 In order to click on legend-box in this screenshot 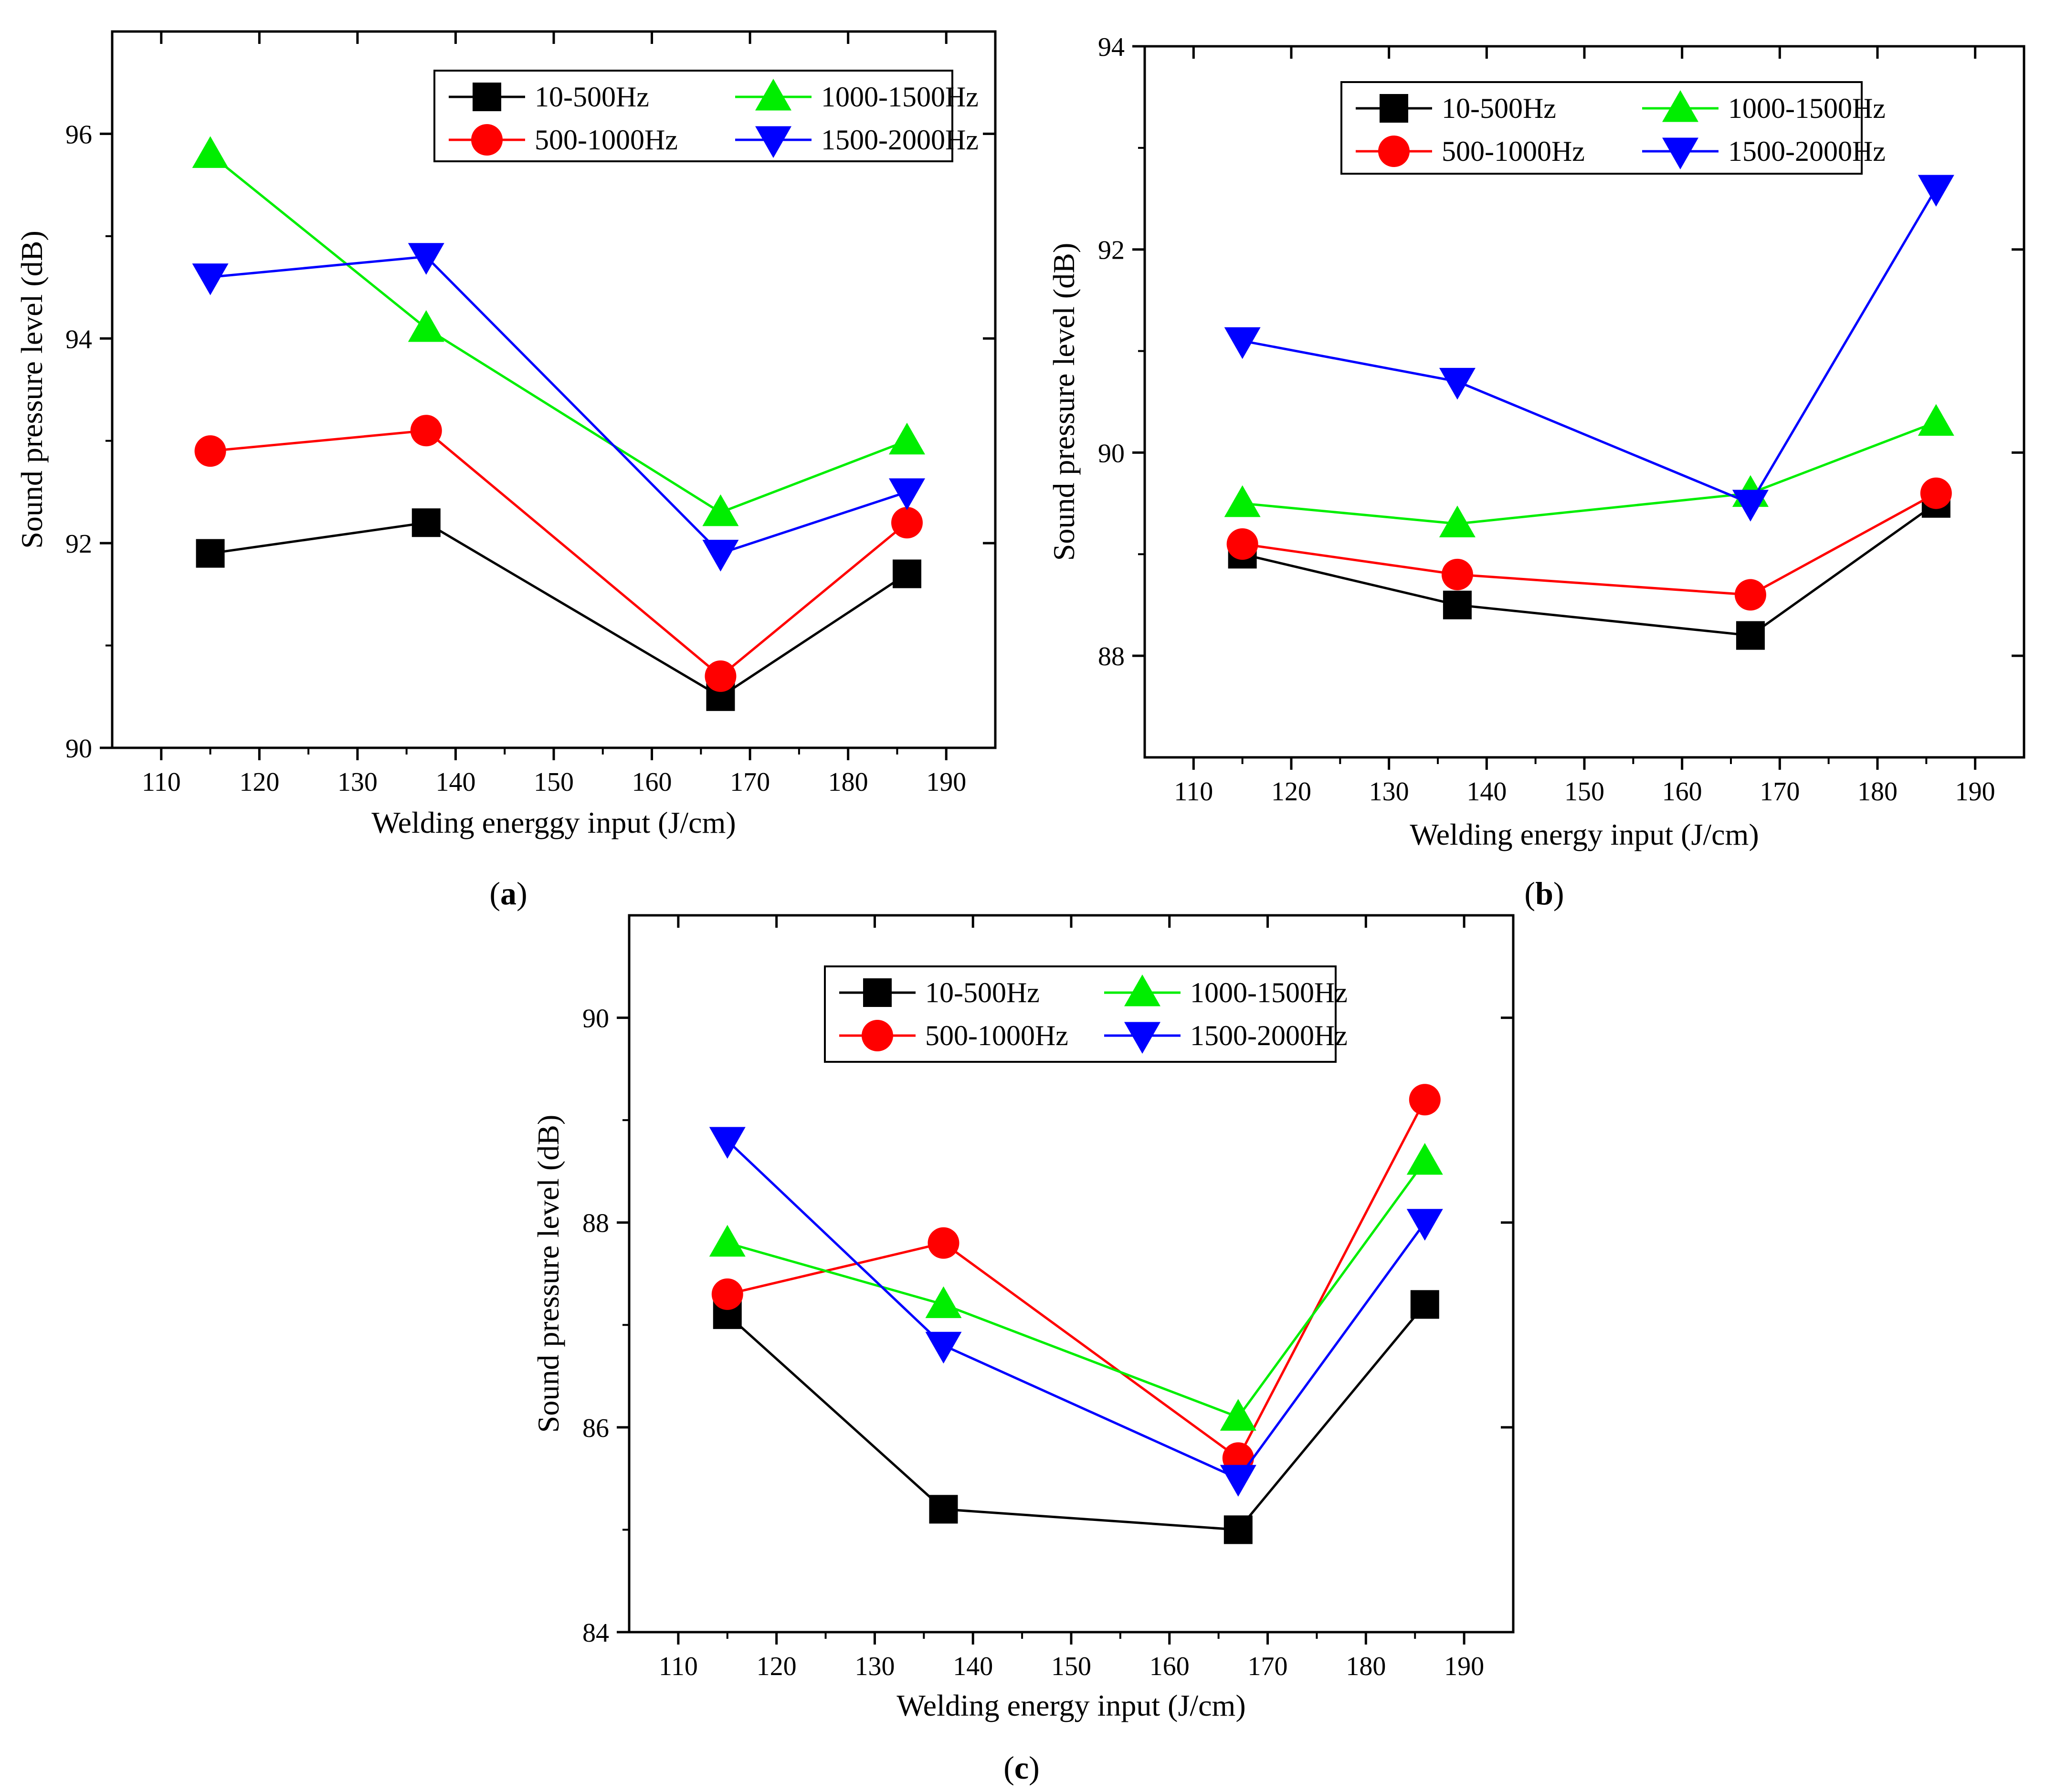, I will do `click(693, 116)`.